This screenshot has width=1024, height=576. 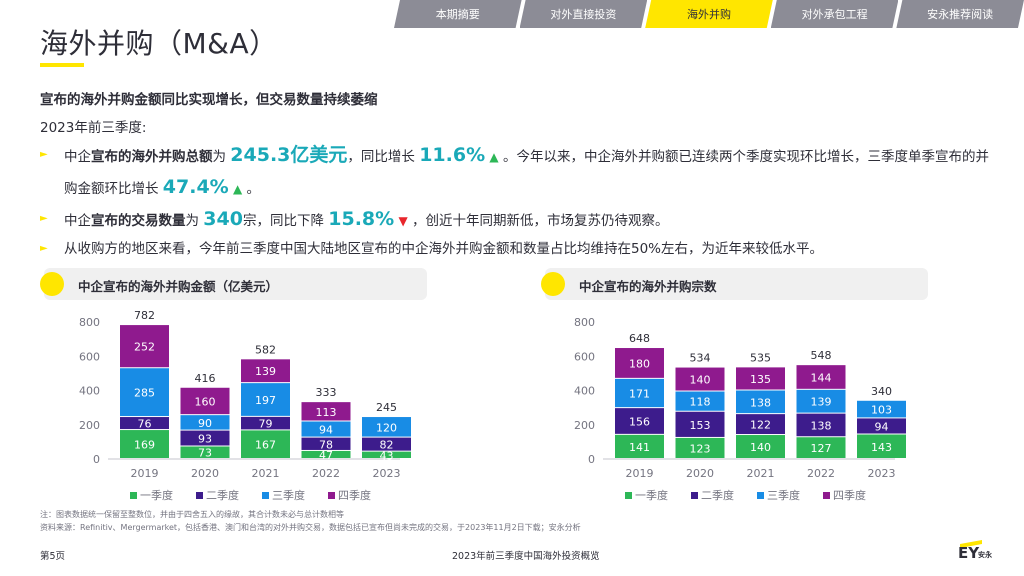 I want to click on total-label: 416, so click(x=205, y=378).